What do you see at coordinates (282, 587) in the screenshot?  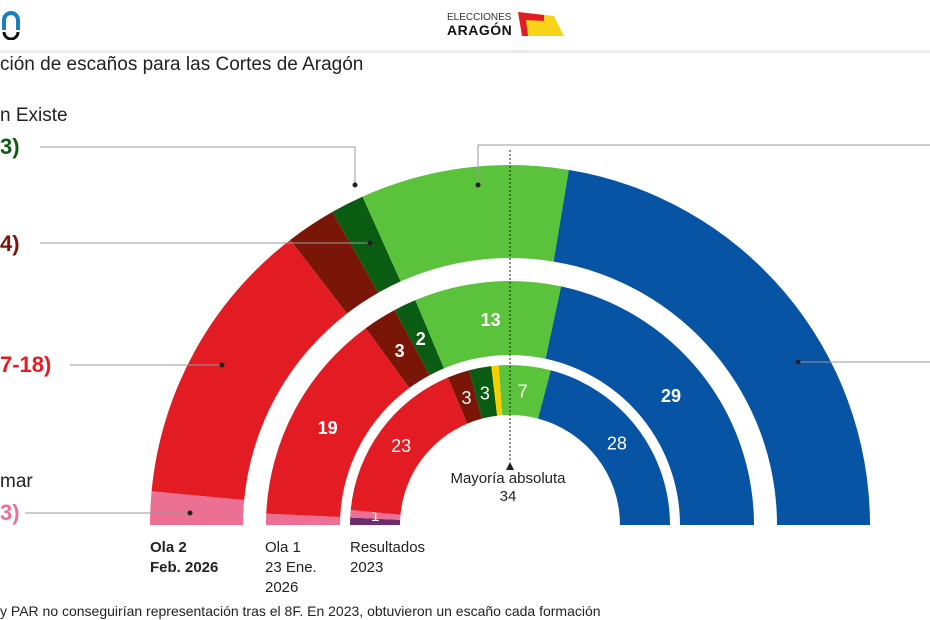 I see `ring-label-line: 2026` at bounding box center [282, 587].